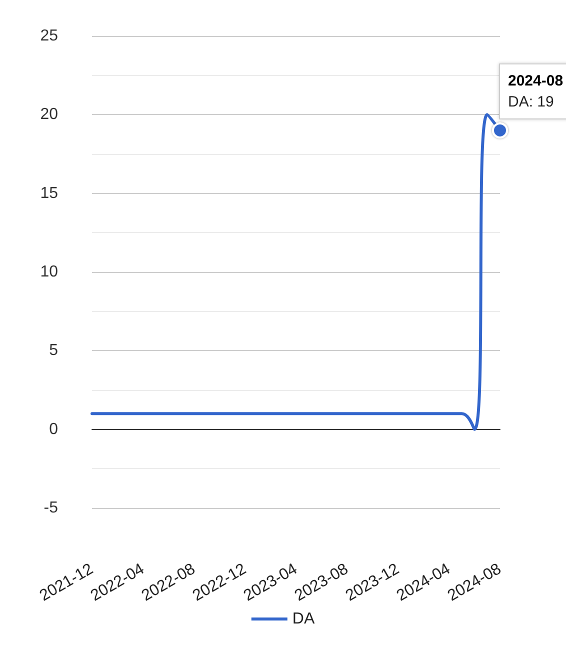  What do you see at coordinates (51, 508) in the screenshot?
I see `y-tick-label: -5` at bounding box center [51, 508].